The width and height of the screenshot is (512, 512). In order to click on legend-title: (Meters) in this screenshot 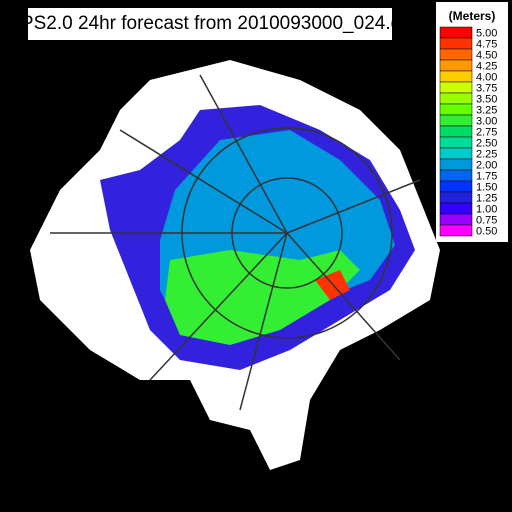, I will do `click(472, 16)`.